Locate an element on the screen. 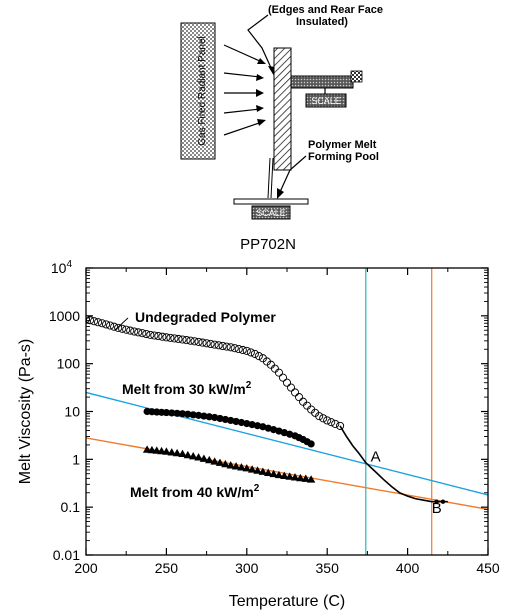 The height and width of the screenshot is (615, 512). y-axis-label: Melt Viscosity (Pa-s) is located at coordinates (25, 412).